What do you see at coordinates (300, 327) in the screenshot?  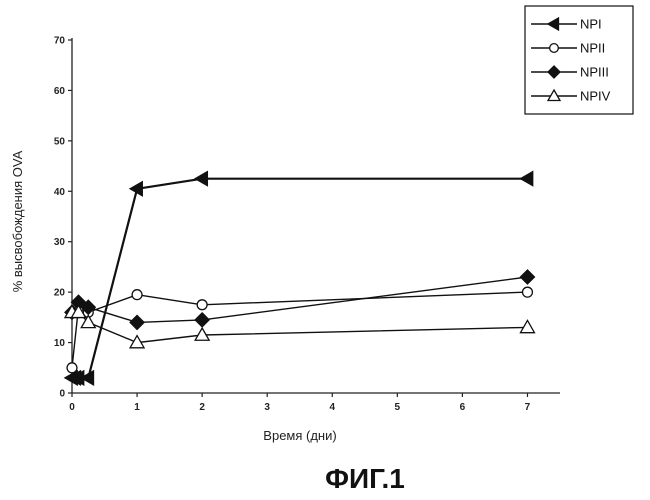 I see `series-line-npiv` at bounding box center [300, 327].